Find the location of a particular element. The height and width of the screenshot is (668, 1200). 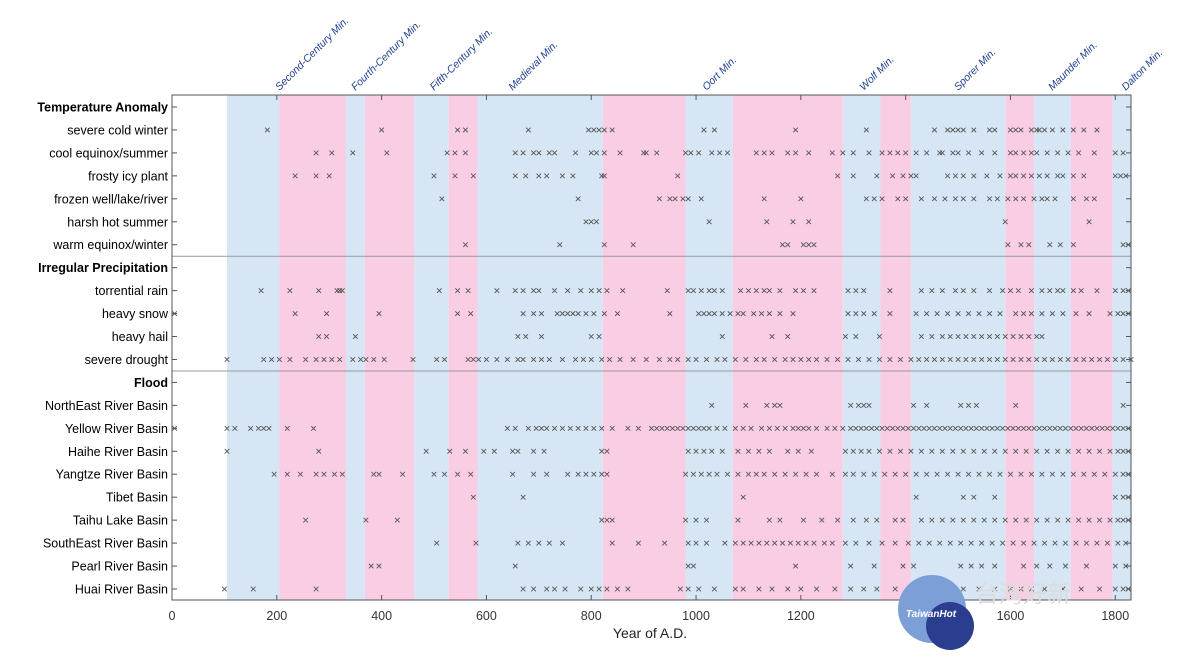

watermark-circle-dark is located at coordinates (950, 626).